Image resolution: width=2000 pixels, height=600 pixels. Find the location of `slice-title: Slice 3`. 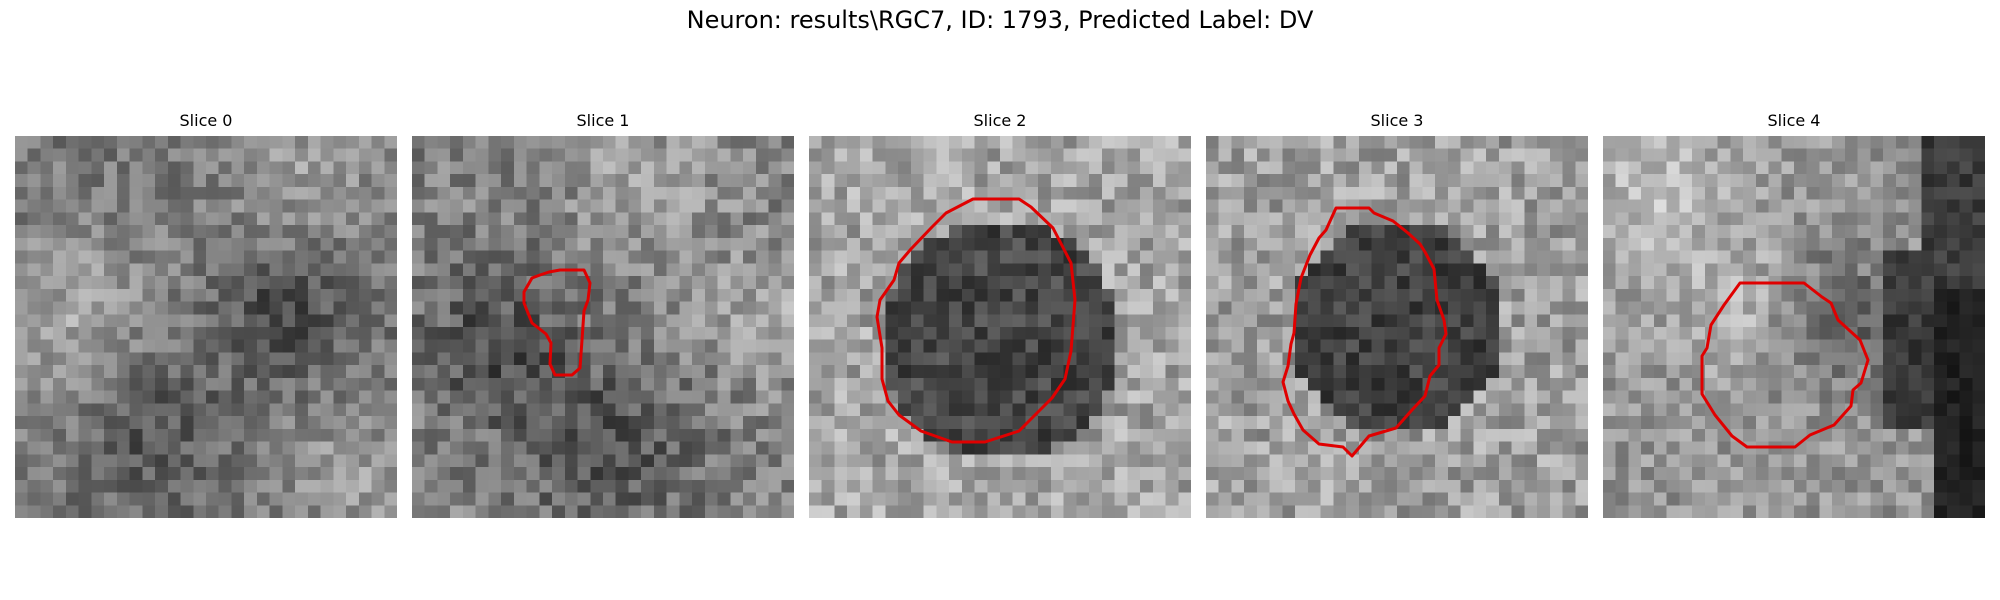

slice-title: Slice 3 is located at coordinates (1397, 120).